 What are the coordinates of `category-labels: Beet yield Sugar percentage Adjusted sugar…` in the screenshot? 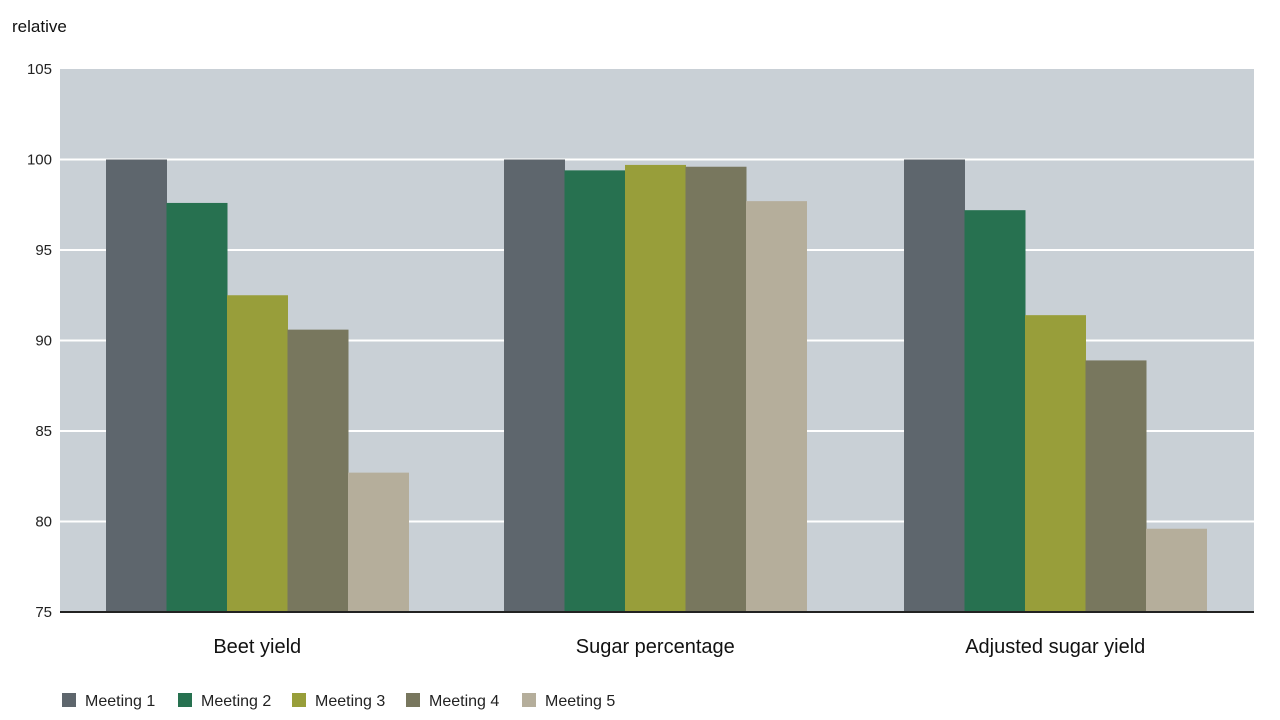 It's located at (679, 647).